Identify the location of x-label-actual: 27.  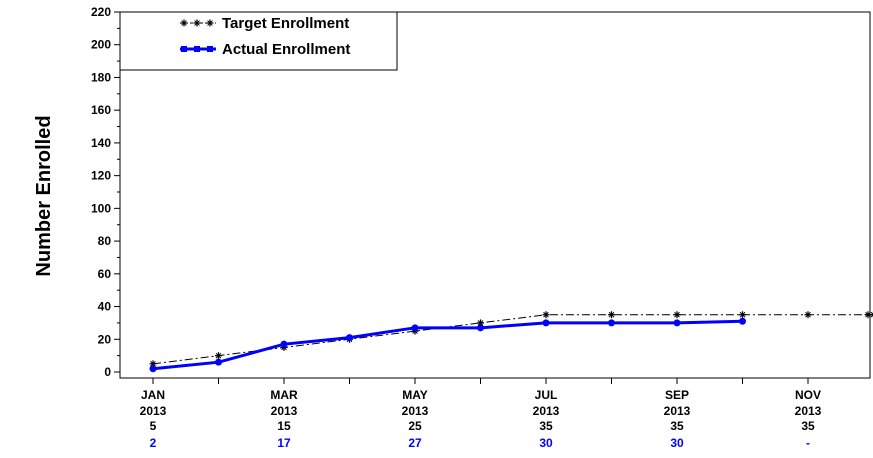
(415, 443).